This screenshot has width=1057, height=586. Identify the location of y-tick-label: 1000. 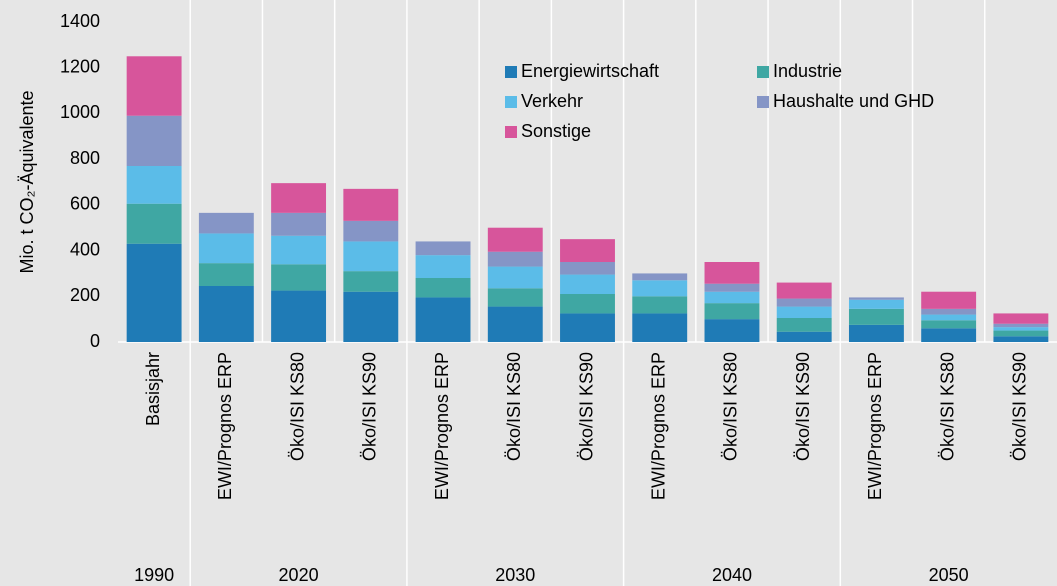
(80, 112).